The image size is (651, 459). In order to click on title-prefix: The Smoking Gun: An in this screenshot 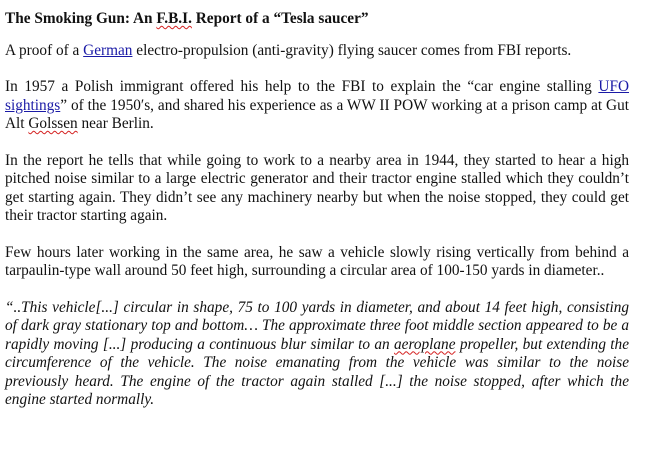, I will do `click(81, 18)`.